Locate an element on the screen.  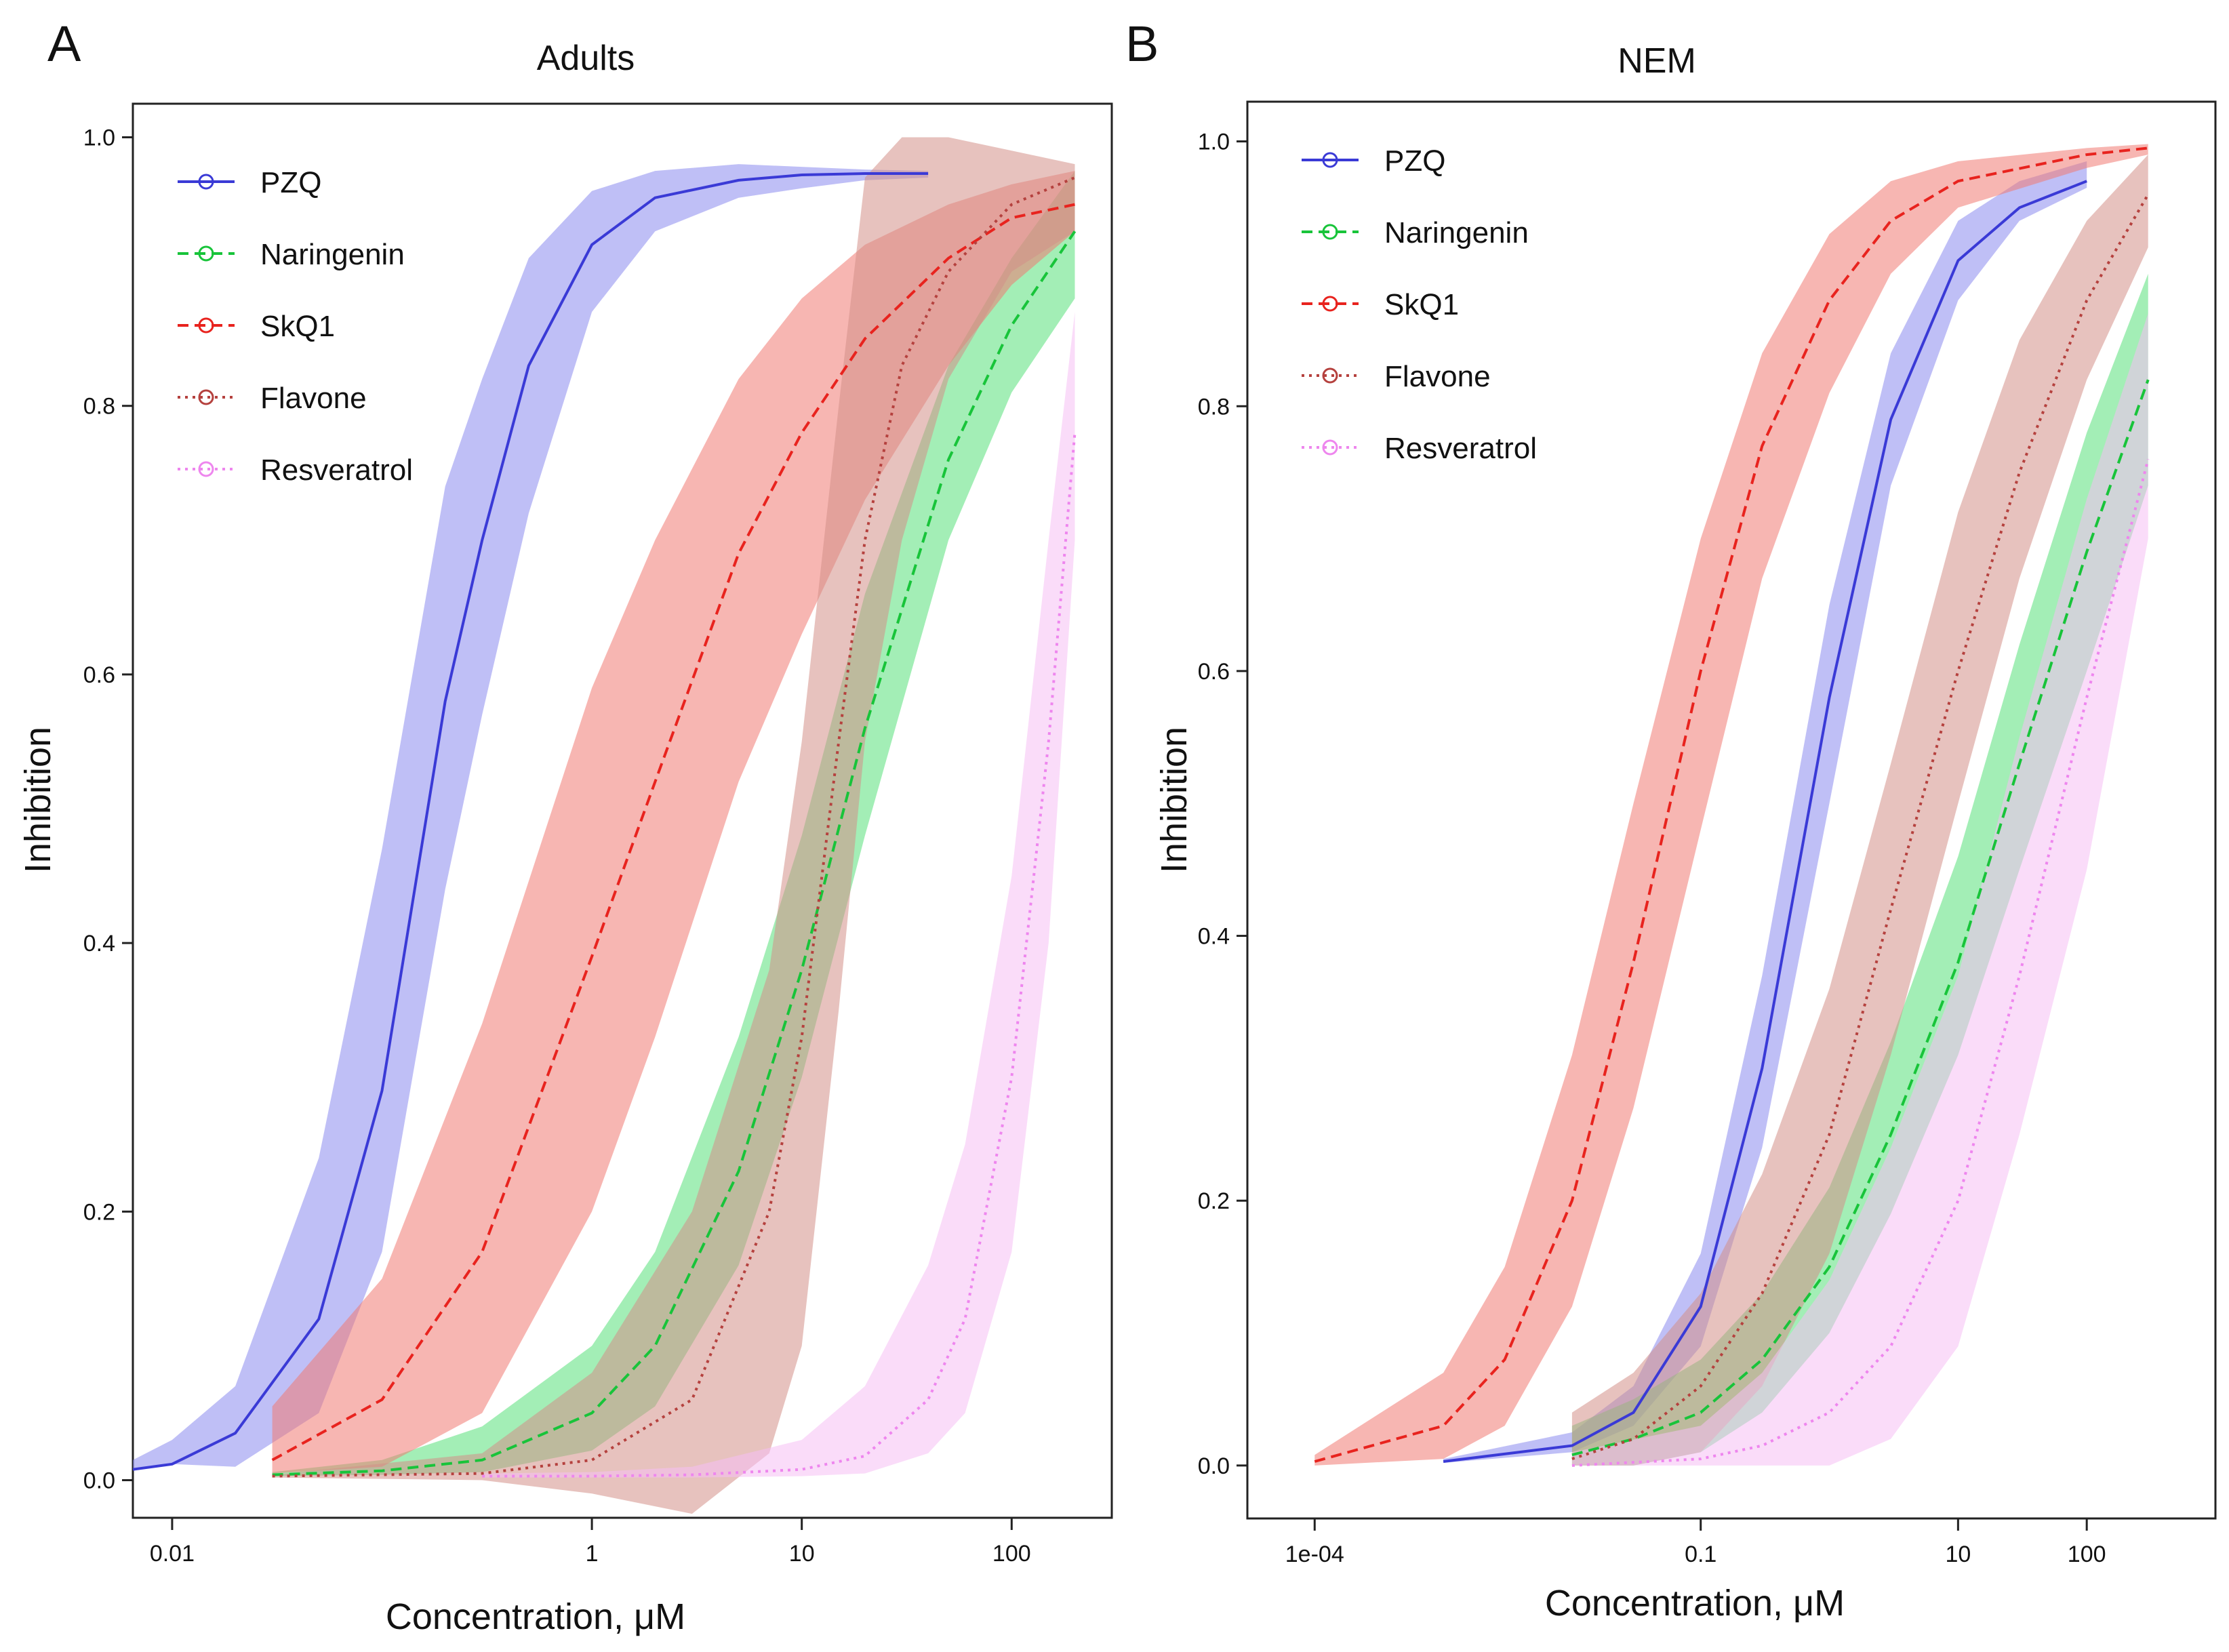
panel-b-legend-label-pzq: PZQ is located at coordinates (1414, 161).